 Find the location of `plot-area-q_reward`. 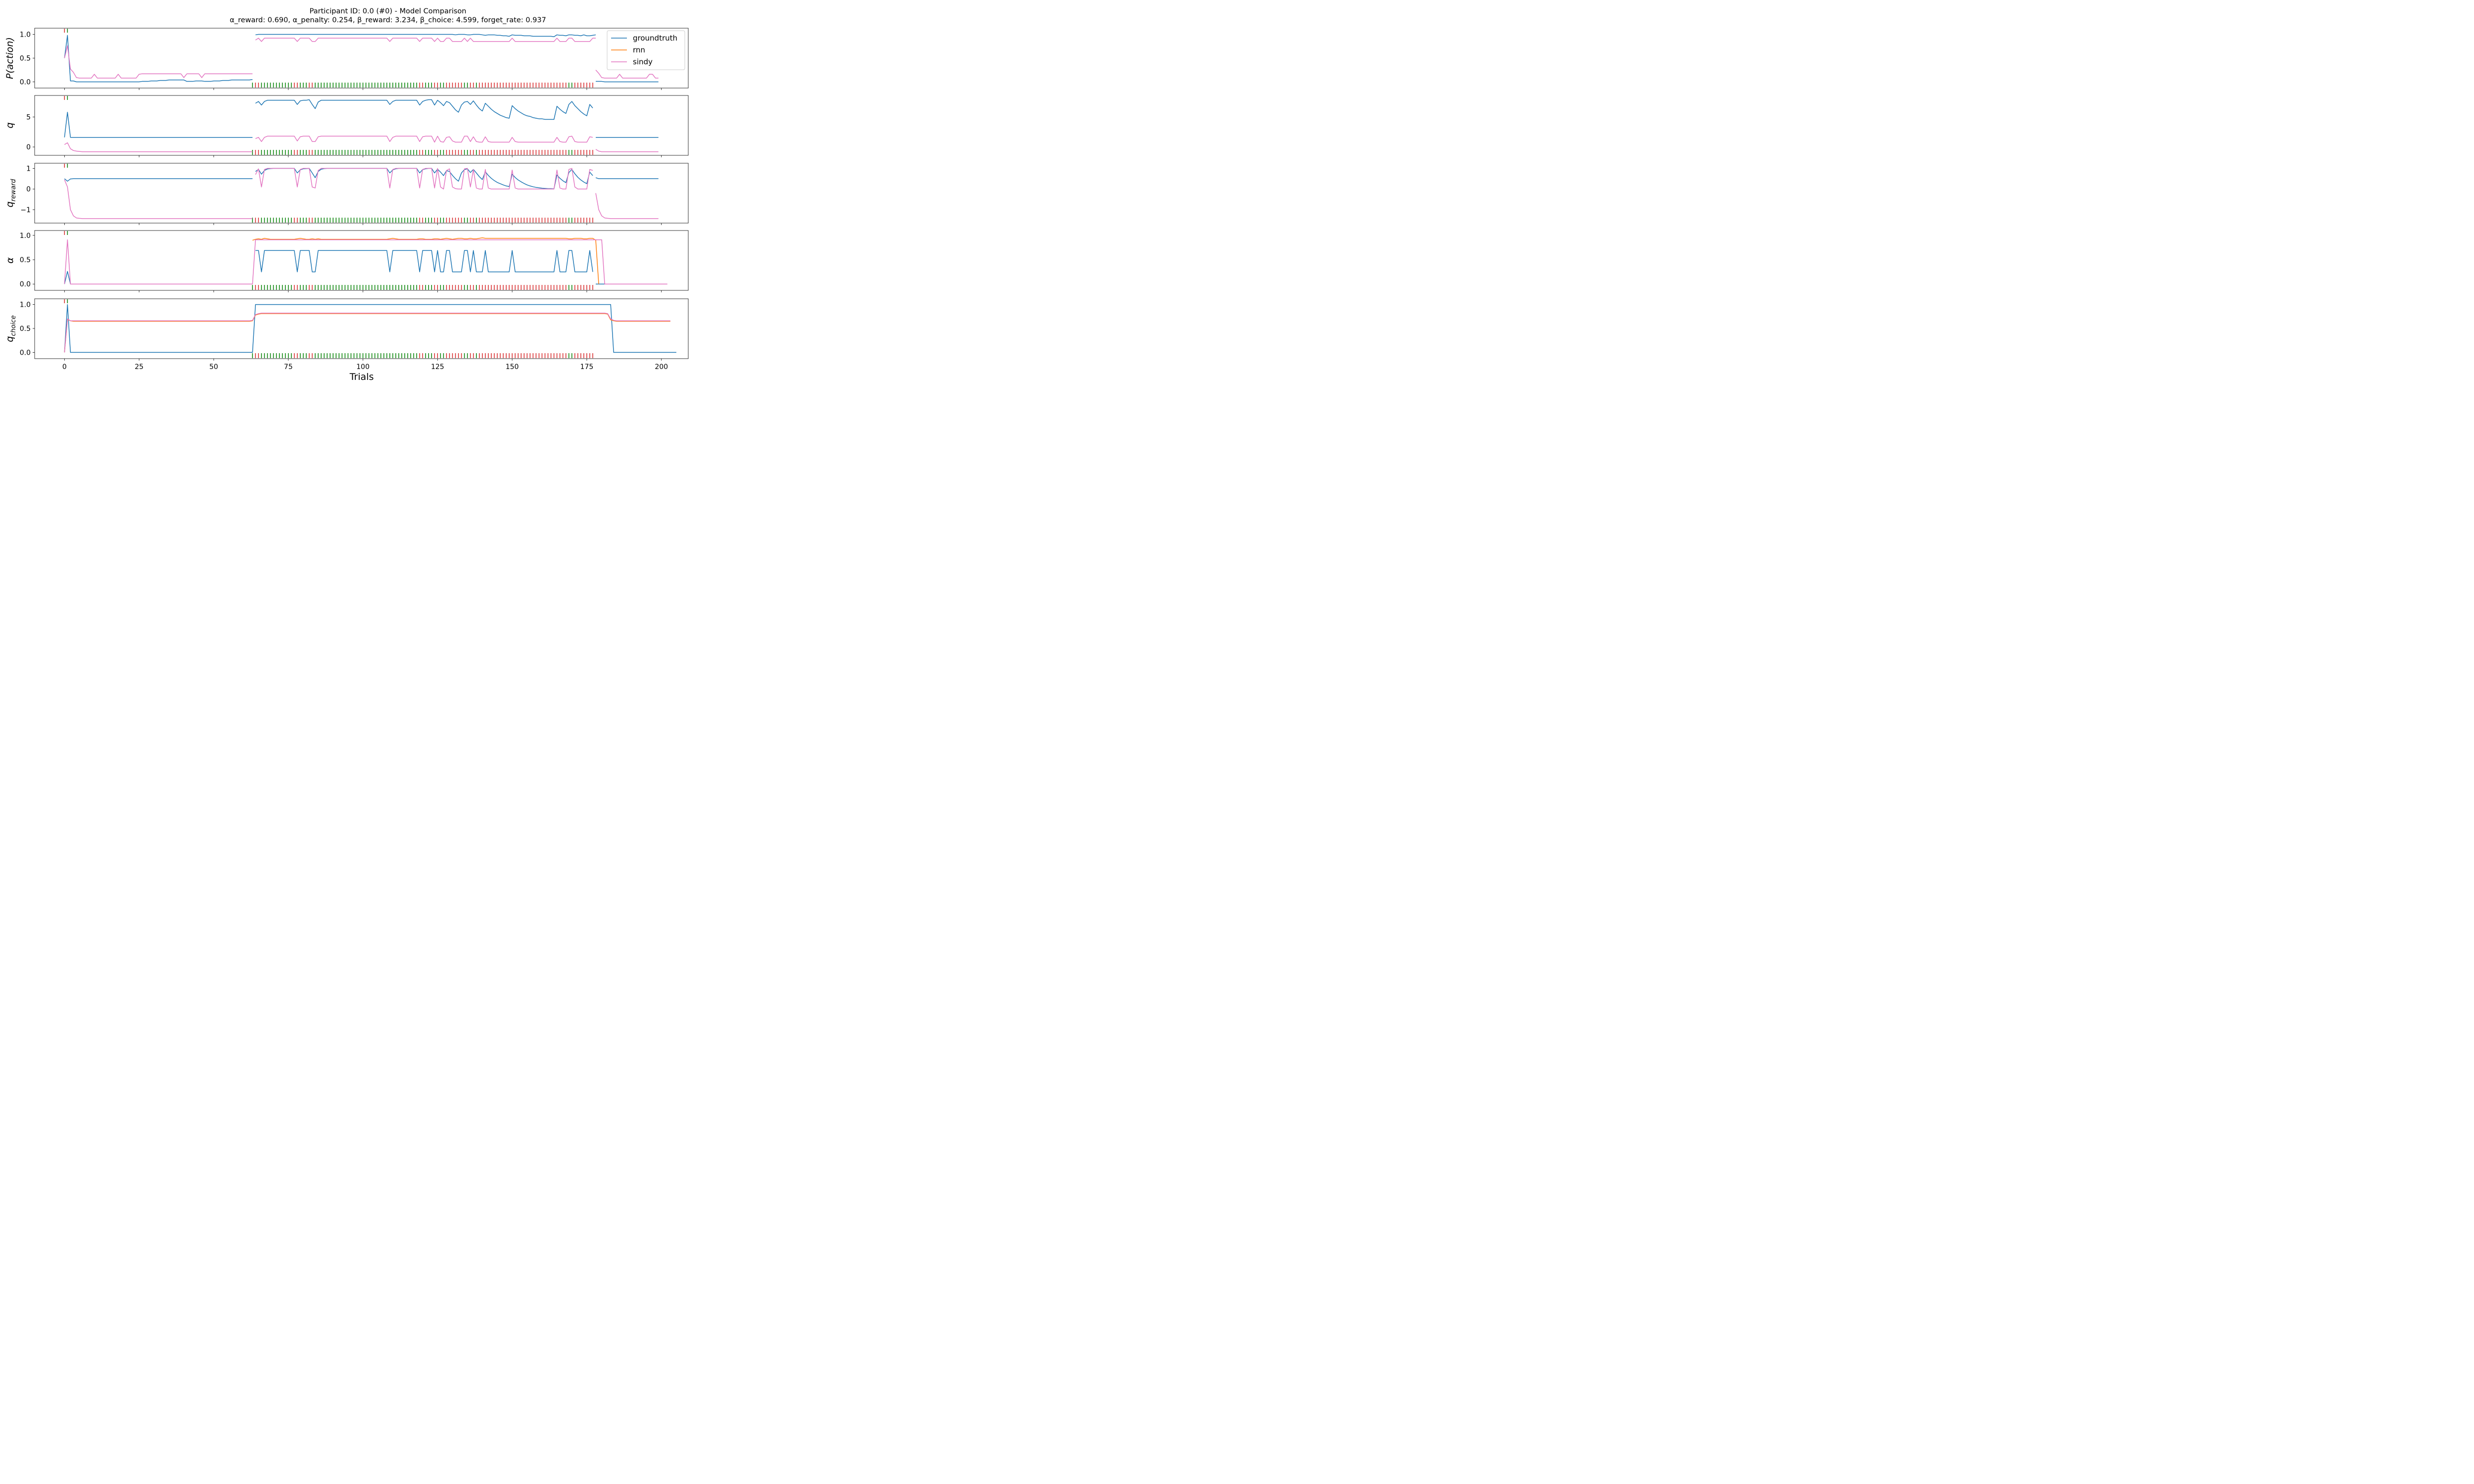

plot-area-q_reward is located at coordinates (362, 193).